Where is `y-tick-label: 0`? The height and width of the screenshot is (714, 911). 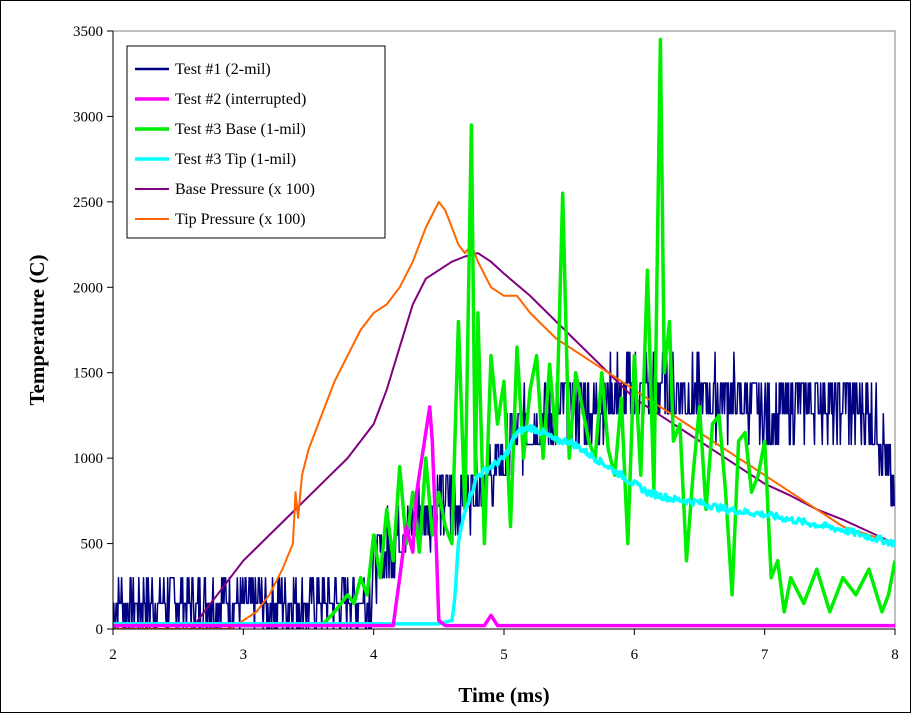 y-tick-label: 0 is located at coordinates (100, 630).